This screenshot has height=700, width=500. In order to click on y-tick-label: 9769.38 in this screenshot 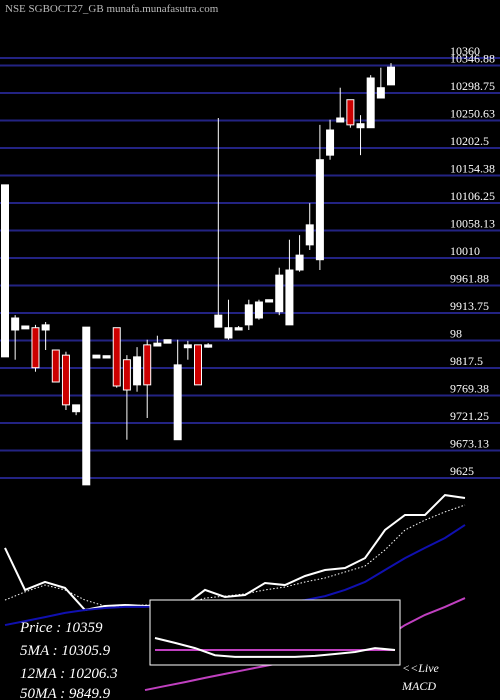, I will do `click(469, 388)`.